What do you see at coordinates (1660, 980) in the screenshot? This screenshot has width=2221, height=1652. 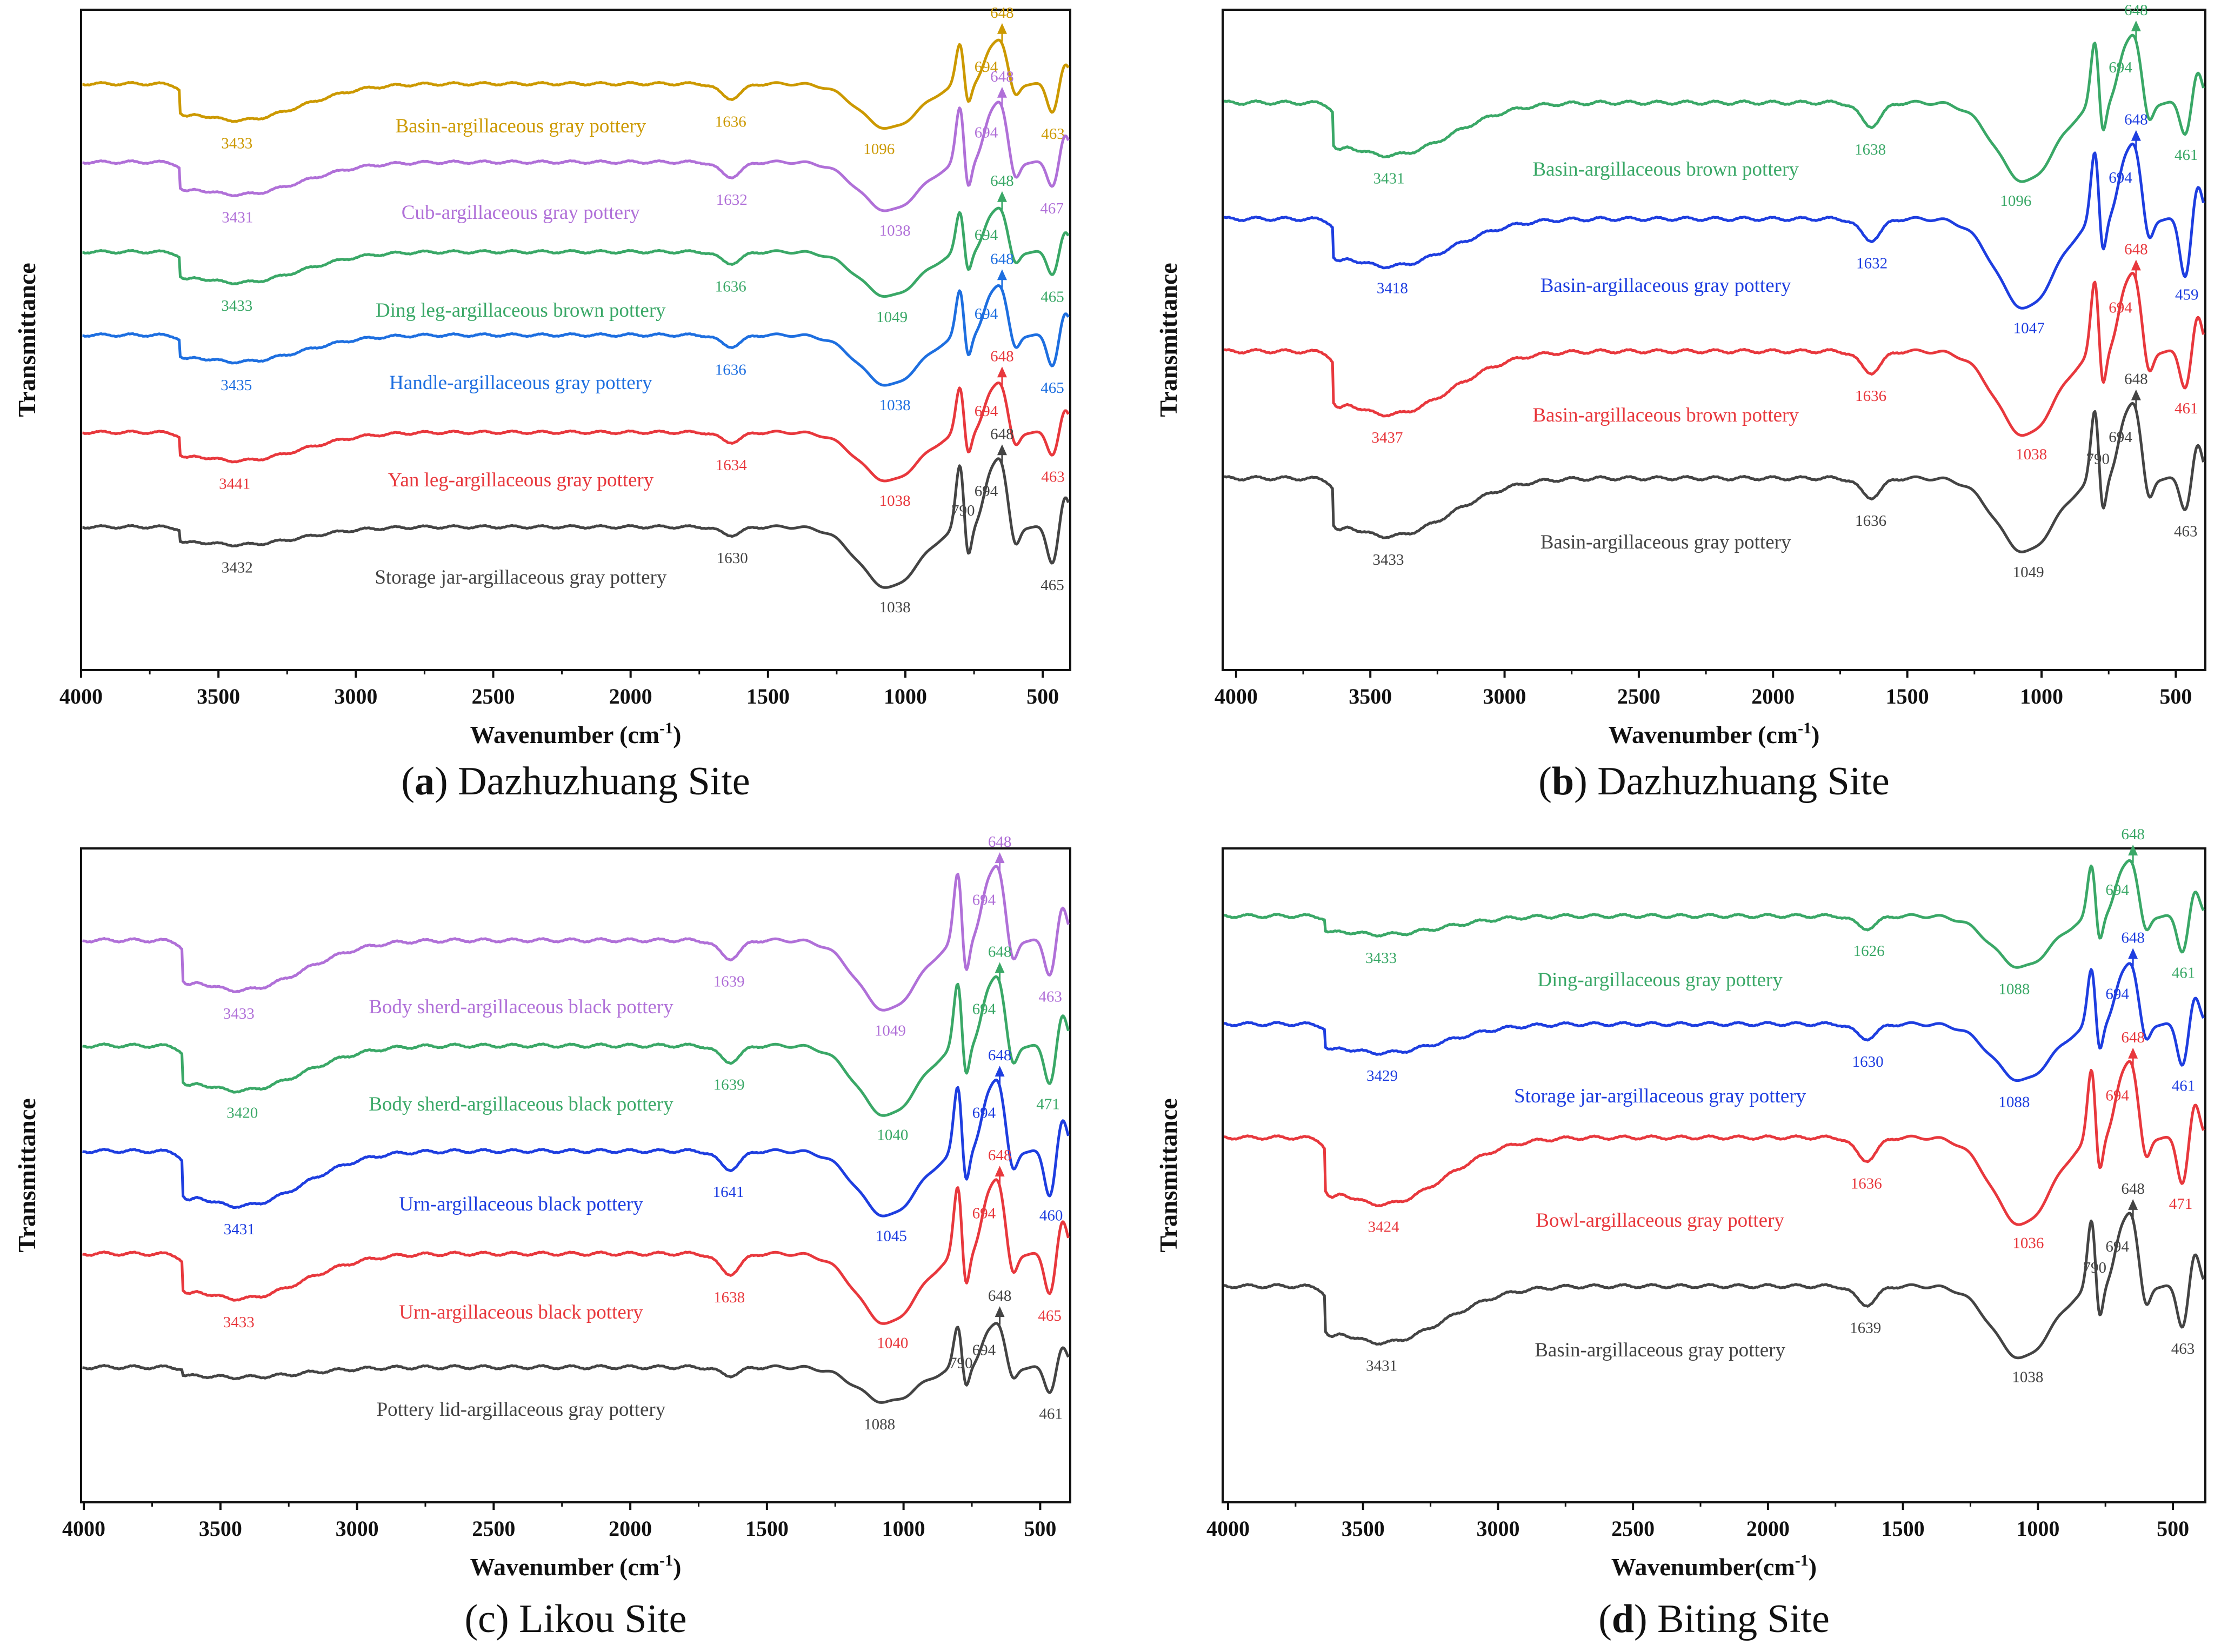 I see `series-label: Ding-argillaceous gray pottery` at bounding box center [1660, 980].